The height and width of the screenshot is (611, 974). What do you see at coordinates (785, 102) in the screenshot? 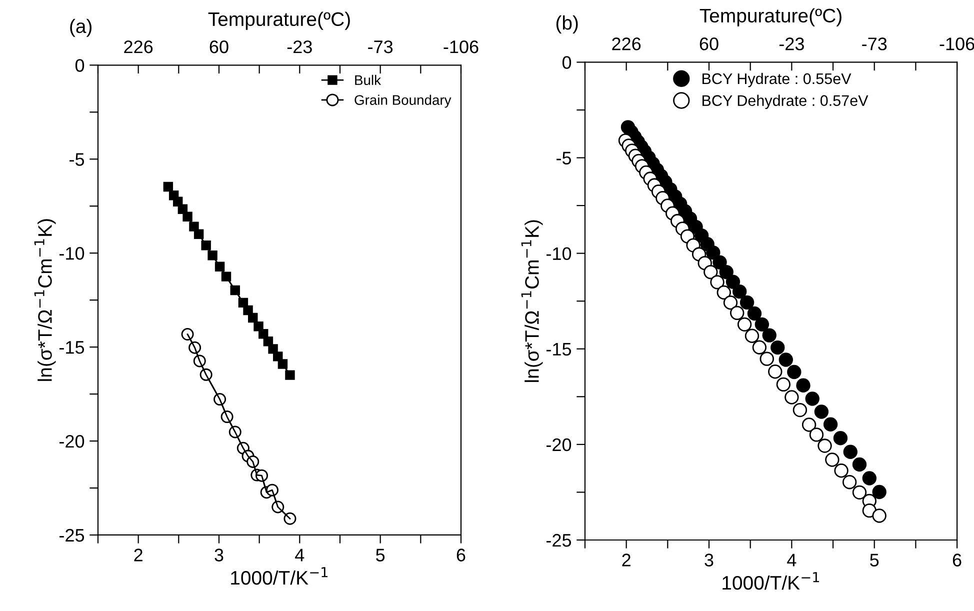
I see `legend-label: BCY Dehydrate : 0.57eV` at bounding box center [785, 102].